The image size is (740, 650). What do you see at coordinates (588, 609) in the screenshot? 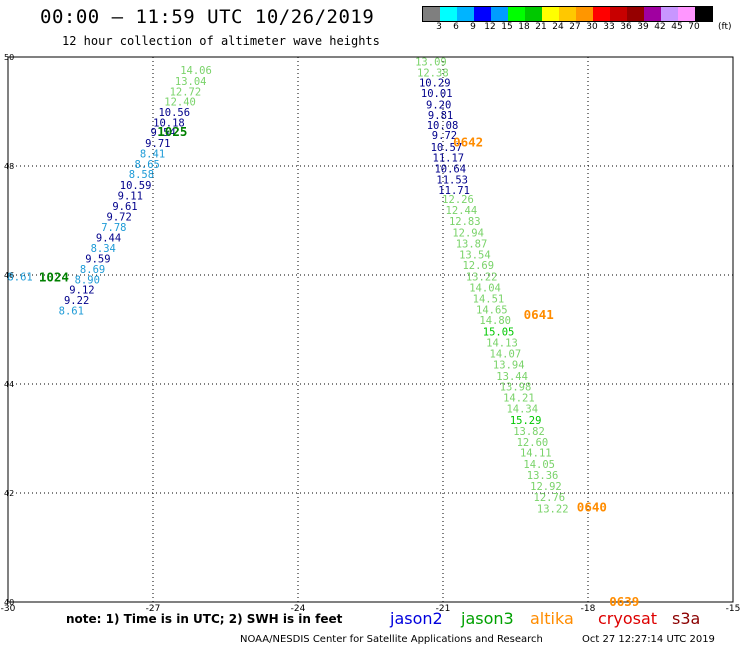
I see `x-tick-label: -18` at bounding box center [588, 609].